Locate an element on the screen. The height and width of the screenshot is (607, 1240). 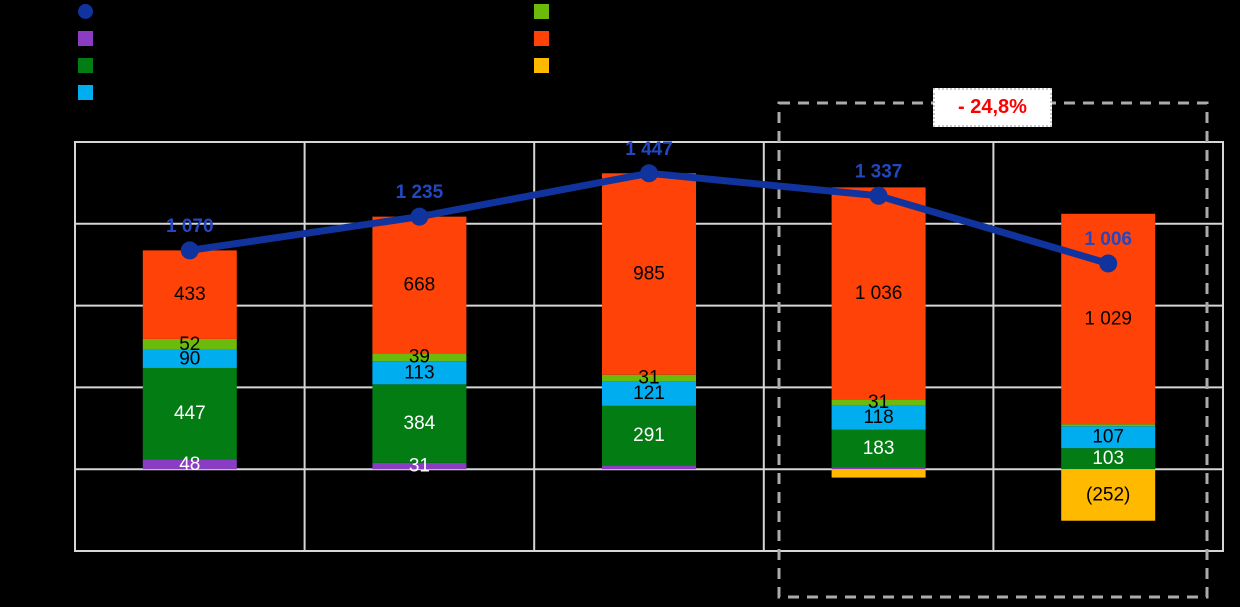
bar-segment-label: 113 is located at coordinates (419, 372).